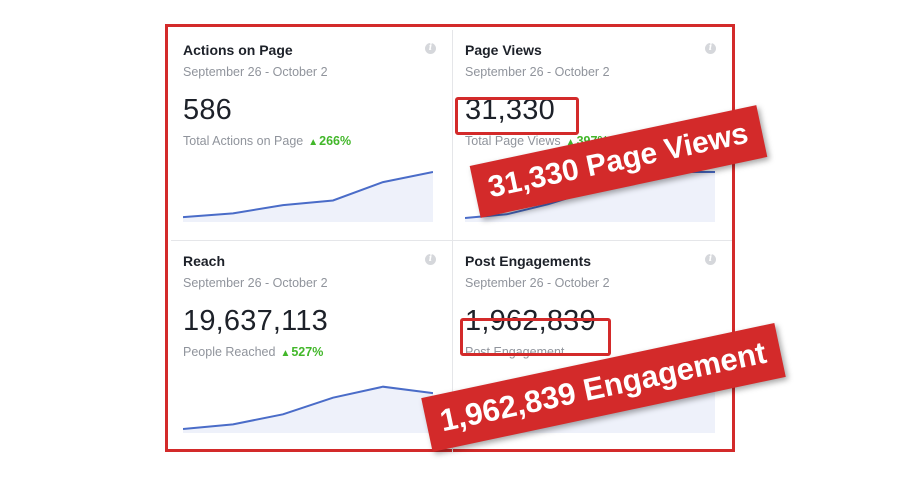 This screenshot has height=492, width=899. Describe the element at coordinates (513, 141) in the screenshot. I see `card-sub-text: Total Page Views` at that location.